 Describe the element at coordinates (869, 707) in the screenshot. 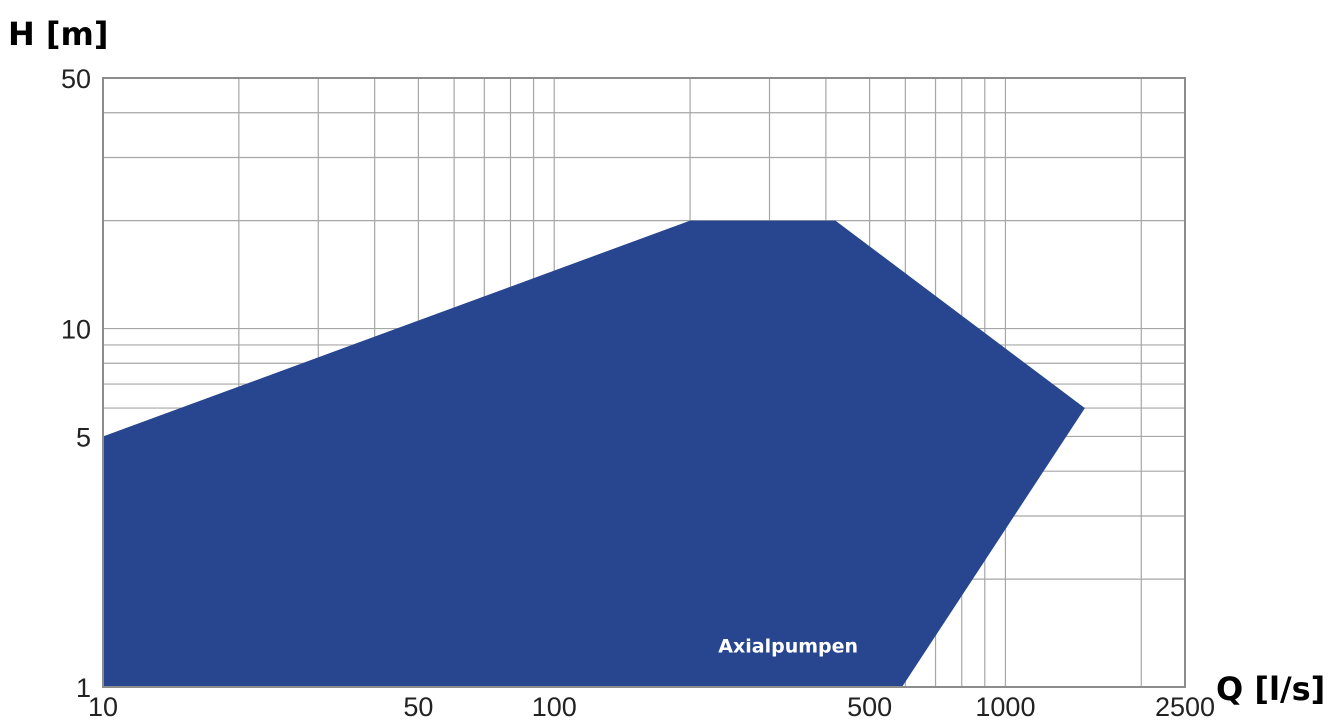

I see `x-tick-label: 500` at that location.